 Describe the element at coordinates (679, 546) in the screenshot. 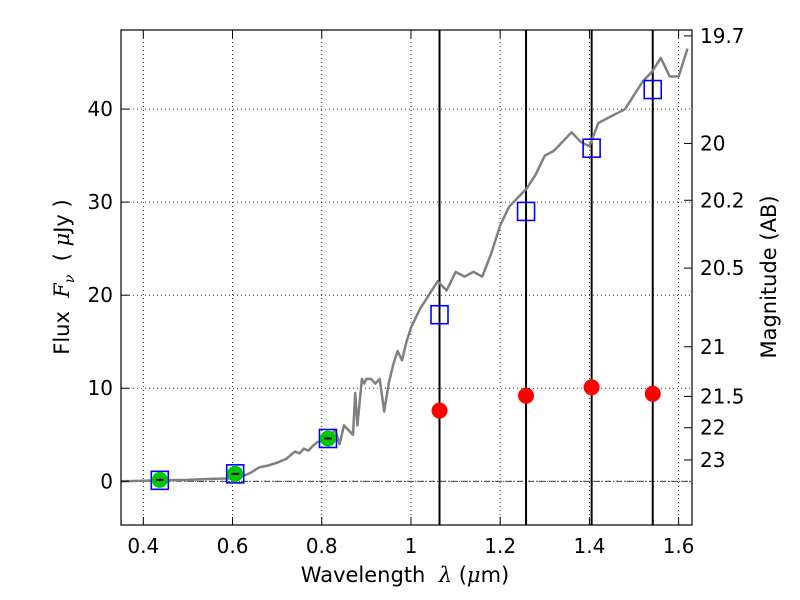

I see `x-tick-label: 1.6` at that location.